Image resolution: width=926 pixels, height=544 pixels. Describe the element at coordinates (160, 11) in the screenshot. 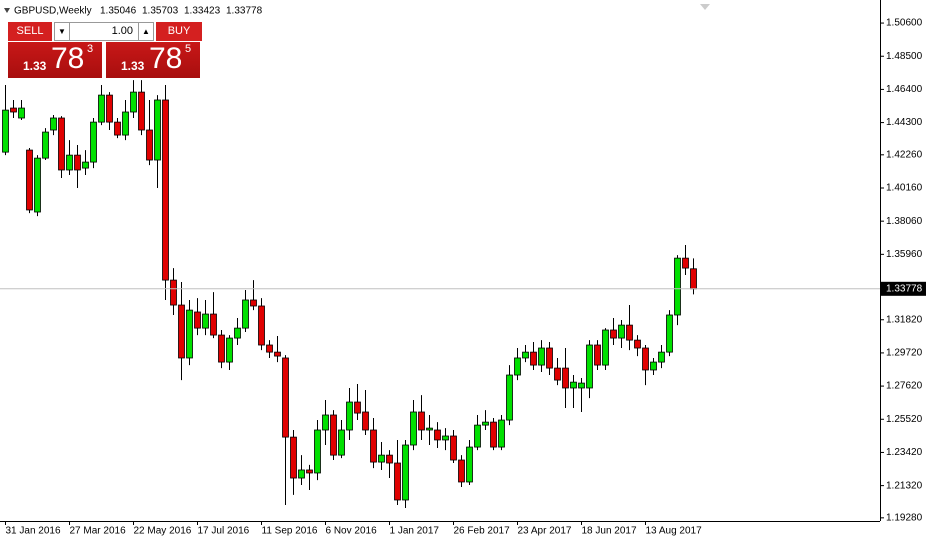

I see `header-high: 1.35703` at that location.